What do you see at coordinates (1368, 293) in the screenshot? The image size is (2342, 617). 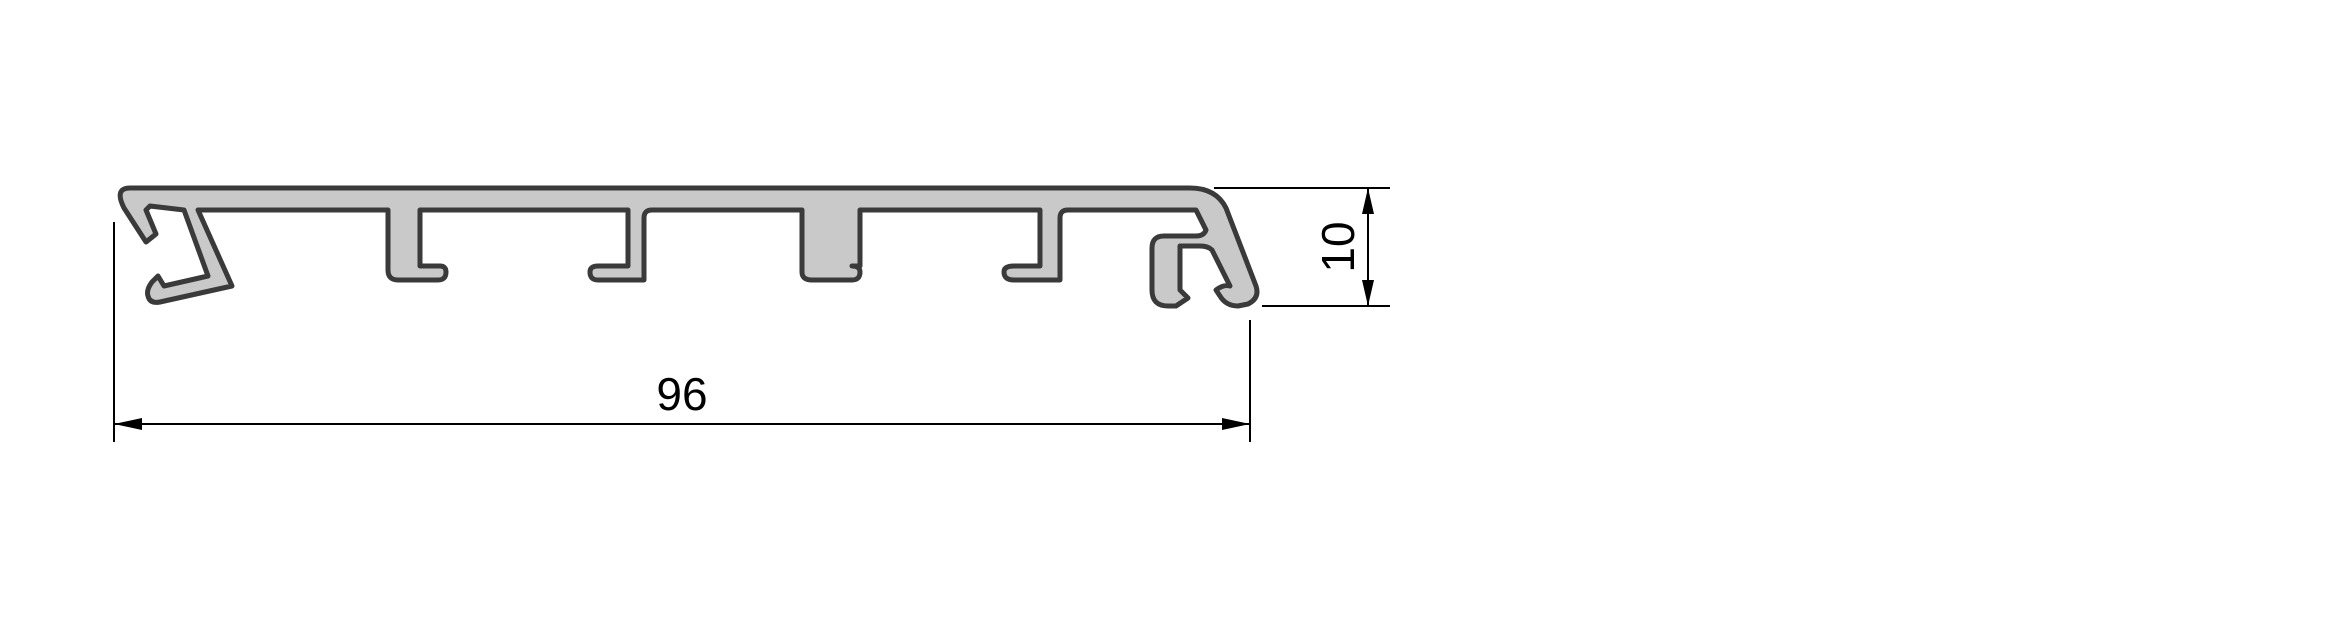 I see `height-arrow-bottom` at bounding box center [1368, 293].